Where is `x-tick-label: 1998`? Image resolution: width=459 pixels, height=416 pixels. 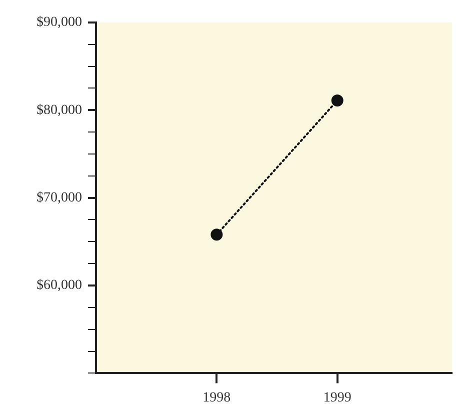
x-tick-label: 1998 is located at coordinates (216, 398).